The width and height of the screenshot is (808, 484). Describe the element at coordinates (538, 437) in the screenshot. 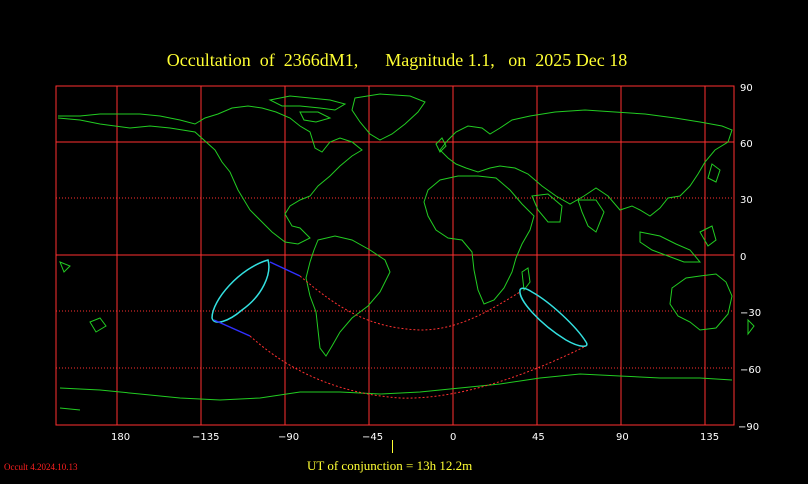

I see `lon-tick-label: 45` at that location.